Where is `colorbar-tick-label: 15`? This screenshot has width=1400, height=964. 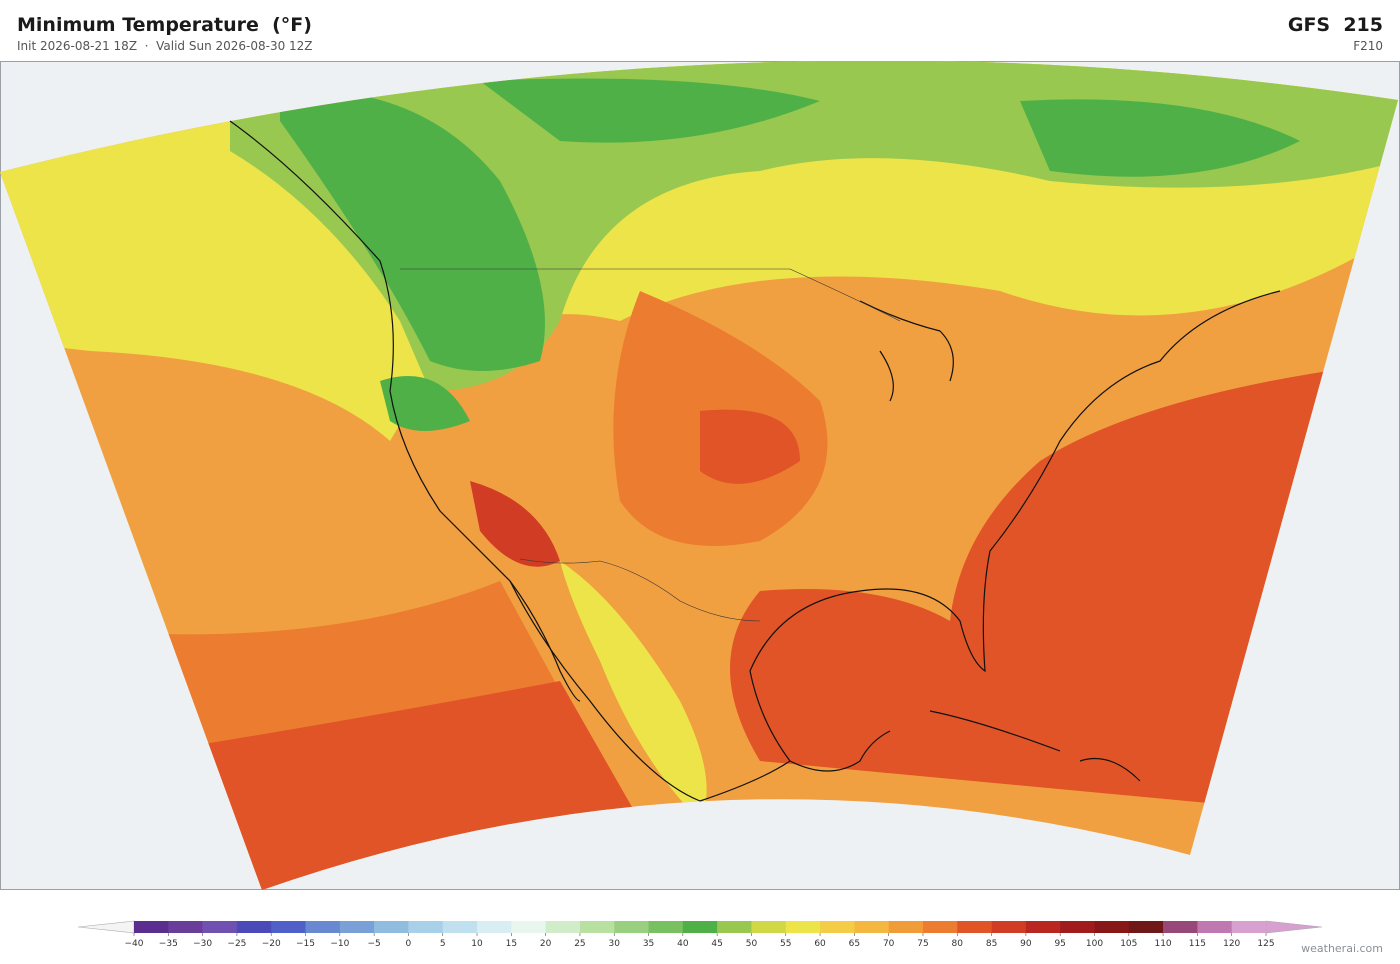 colorbar-tick-label: 15 is located at coordinates (511, 944).